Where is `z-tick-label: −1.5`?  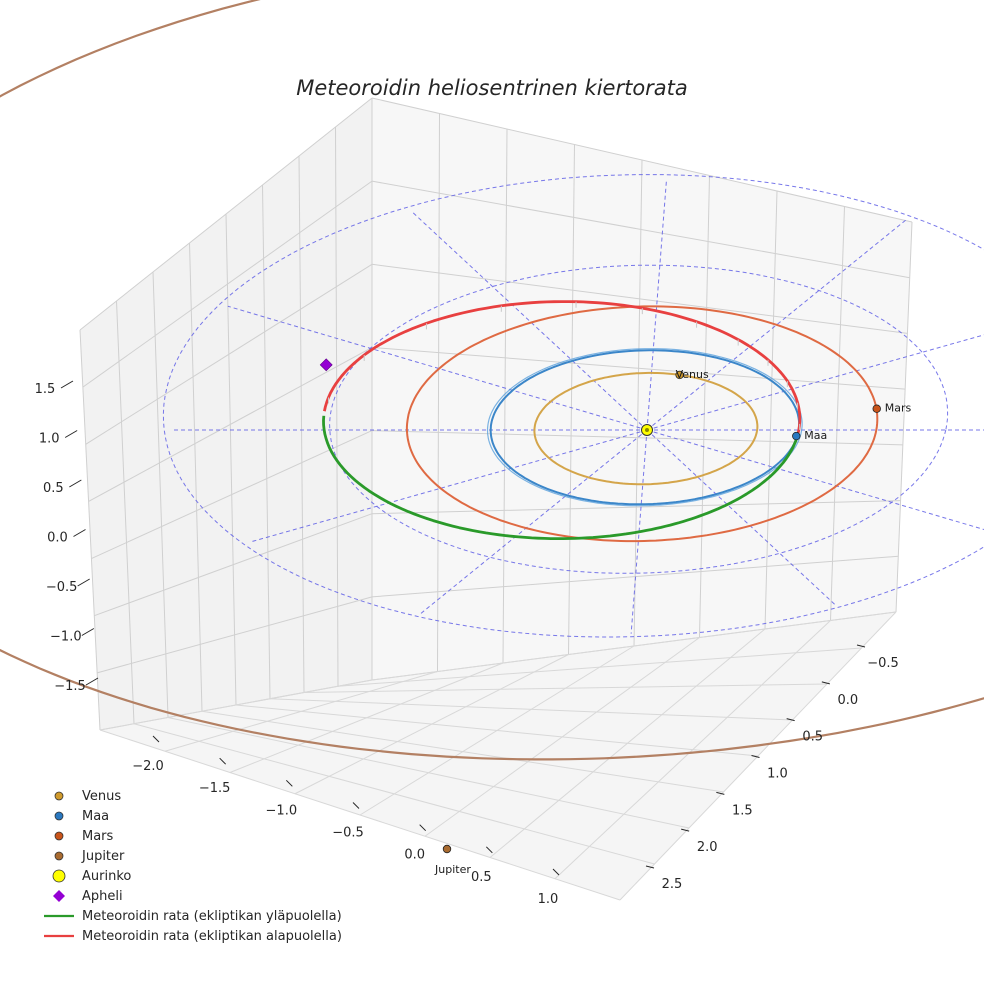 z-tick-label: −1.5 is located at coordinates (70, 686).